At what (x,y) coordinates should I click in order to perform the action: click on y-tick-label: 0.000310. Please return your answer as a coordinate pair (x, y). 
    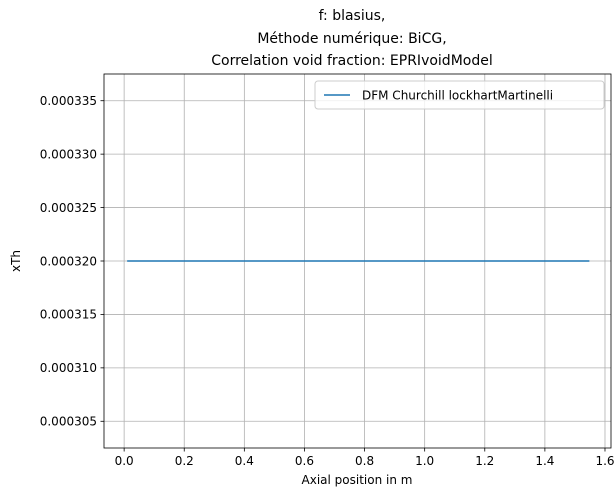
    Looking at the image, I should click on (68, 368).